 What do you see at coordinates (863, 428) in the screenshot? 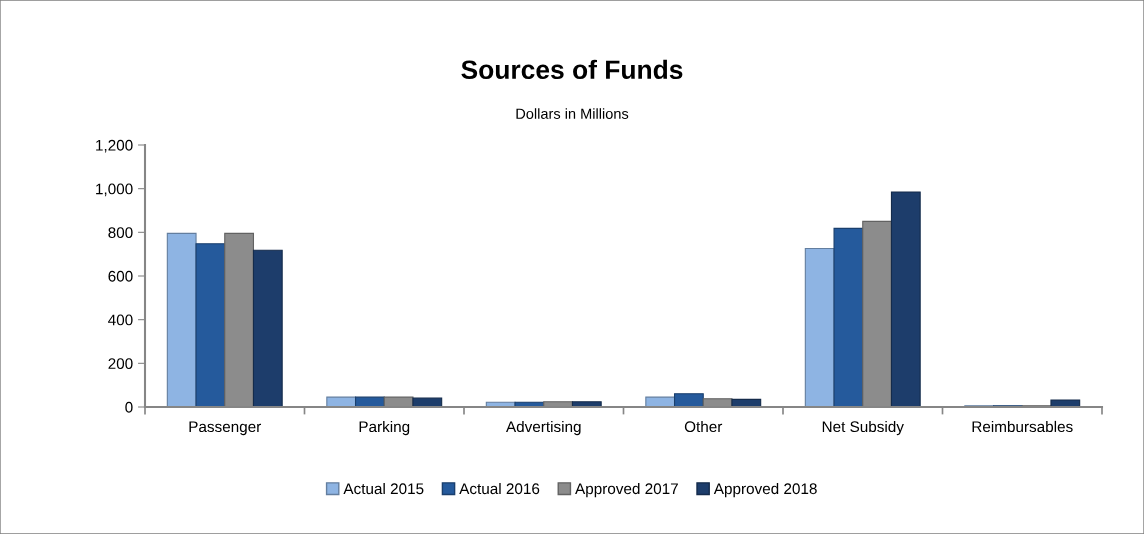
I see `x-tick-label: Net Subsidy` at bounding box center [863, 428].